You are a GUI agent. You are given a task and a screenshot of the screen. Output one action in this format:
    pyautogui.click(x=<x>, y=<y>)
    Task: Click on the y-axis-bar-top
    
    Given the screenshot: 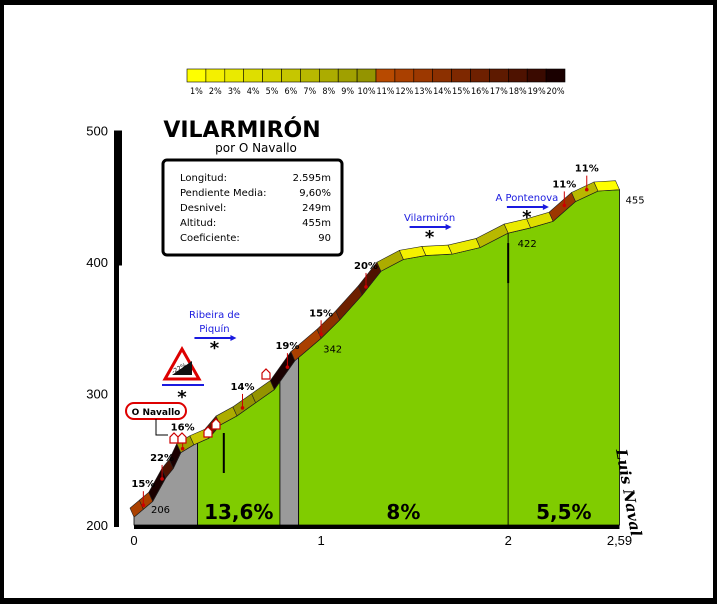 What is the action you would take?
    pyautogui.click(x=120, y=198)
    